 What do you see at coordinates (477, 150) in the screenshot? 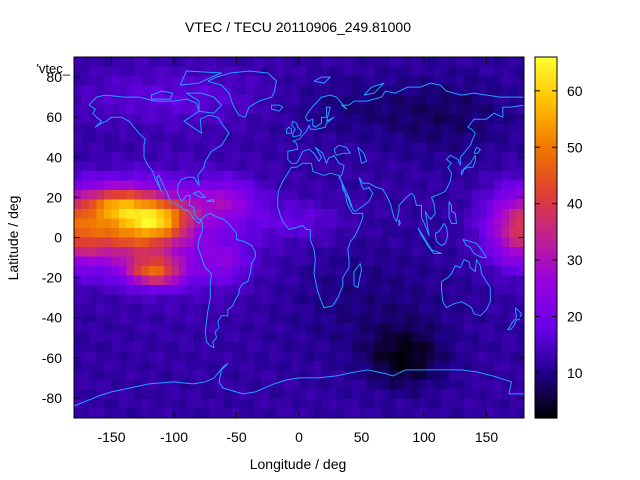
I see `coastline-hokkaido` at bounding box center [477, 150].